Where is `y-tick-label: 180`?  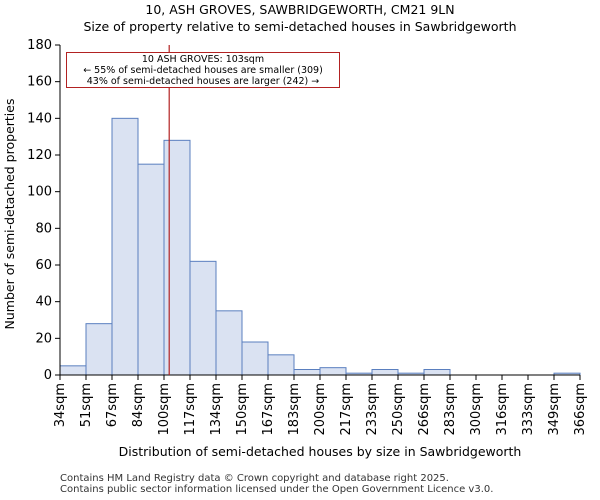
y-tick-label: 180 is located at coordinates (39, 45).